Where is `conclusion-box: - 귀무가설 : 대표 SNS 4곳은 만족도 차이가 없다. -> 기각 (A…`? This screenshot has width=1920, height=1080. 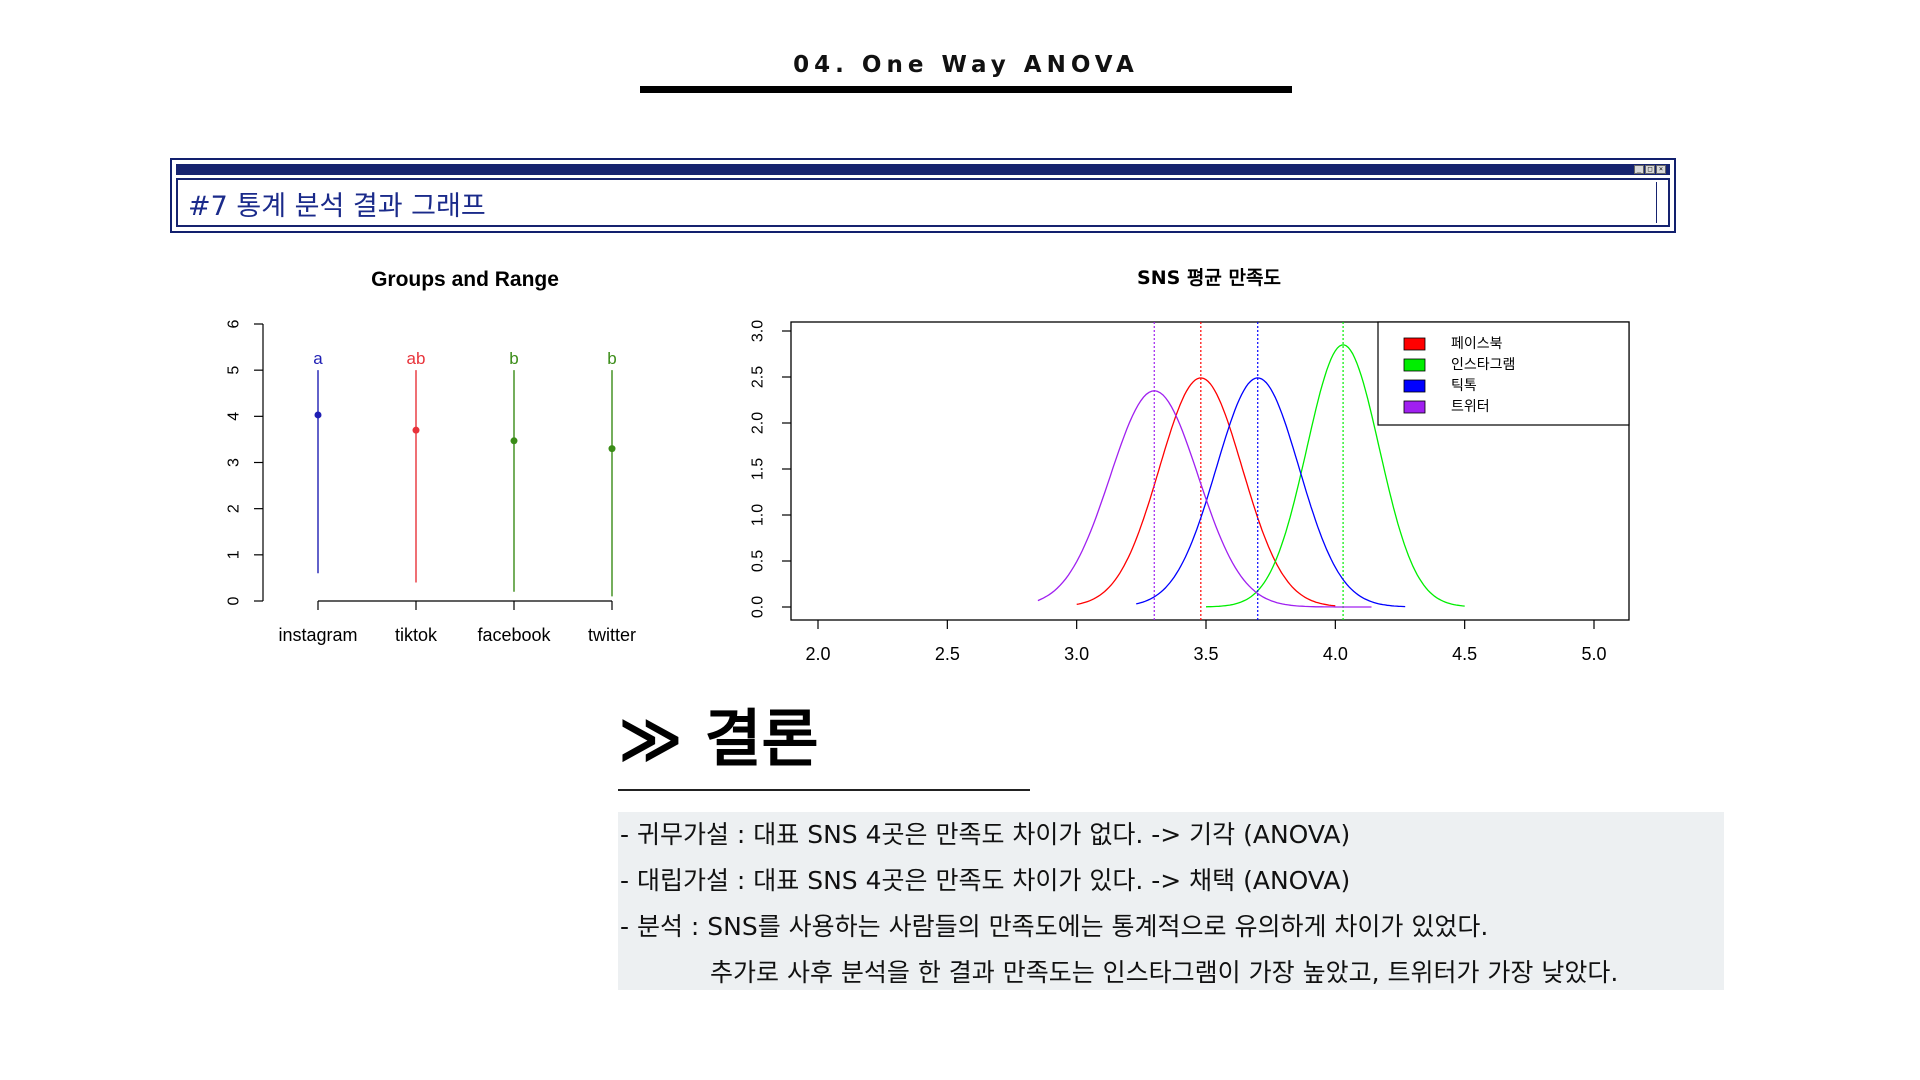 conclusion-box: - 귀무가설 : 대표 SNS 4곳은 만족도 차이가 없다. -> 기각 (A… is located at coordinates (1171, 901).